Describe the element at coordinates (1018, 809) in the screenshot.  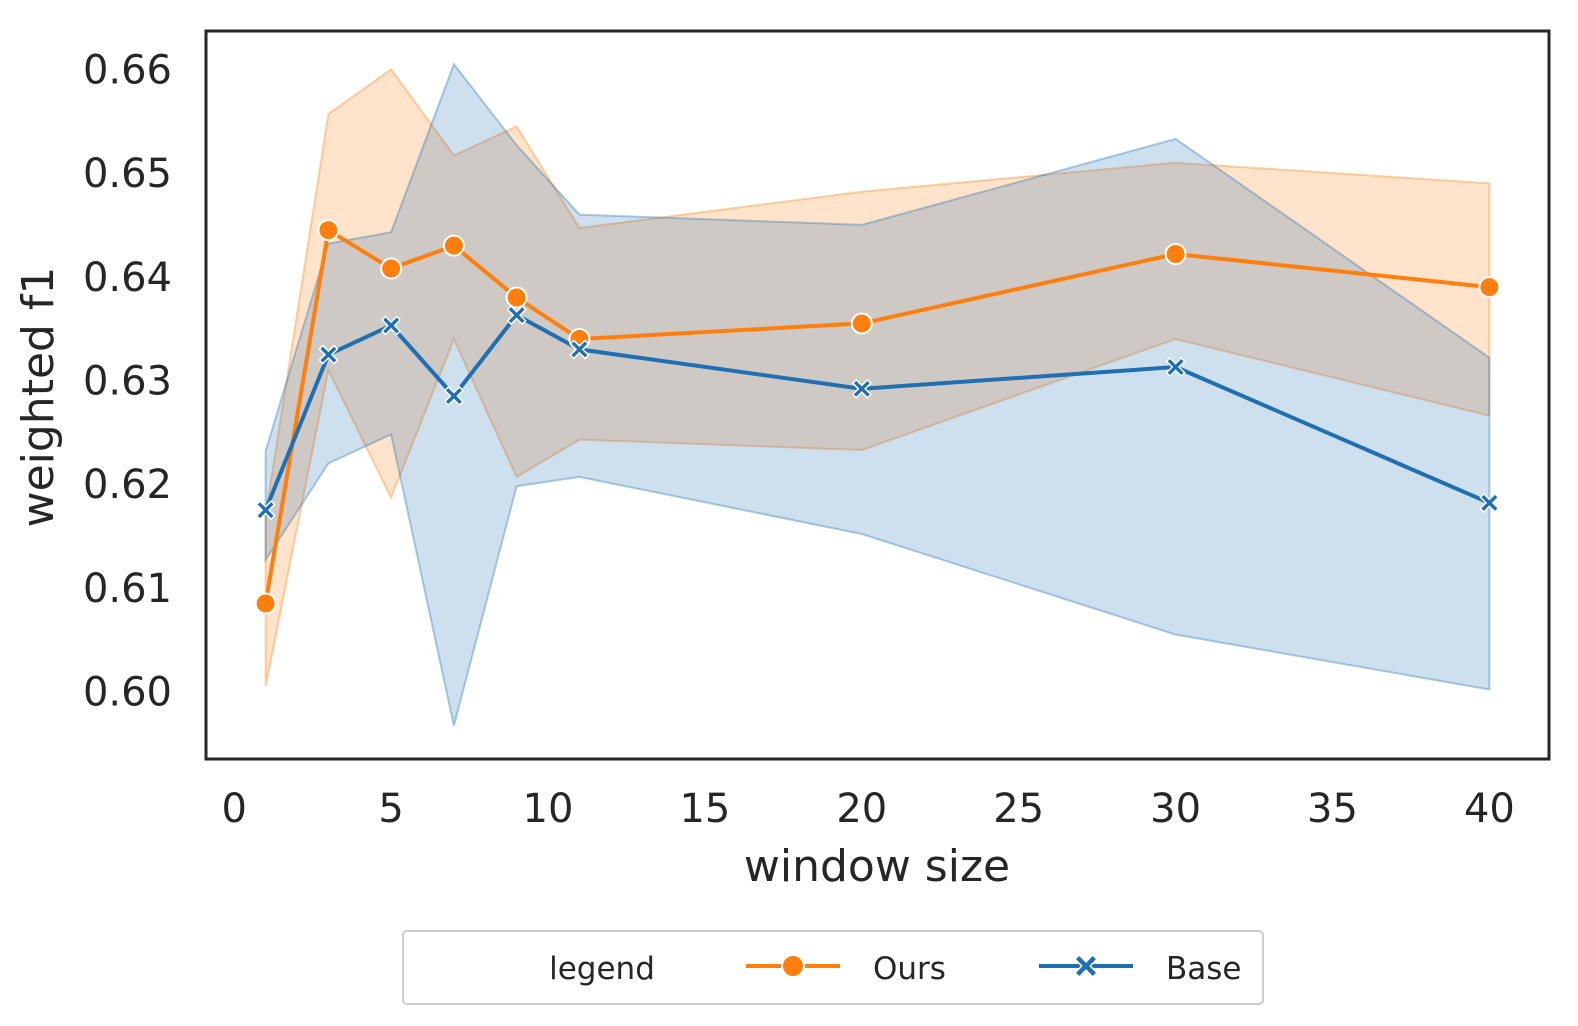
I see `x-tick-label: 25` at that location.